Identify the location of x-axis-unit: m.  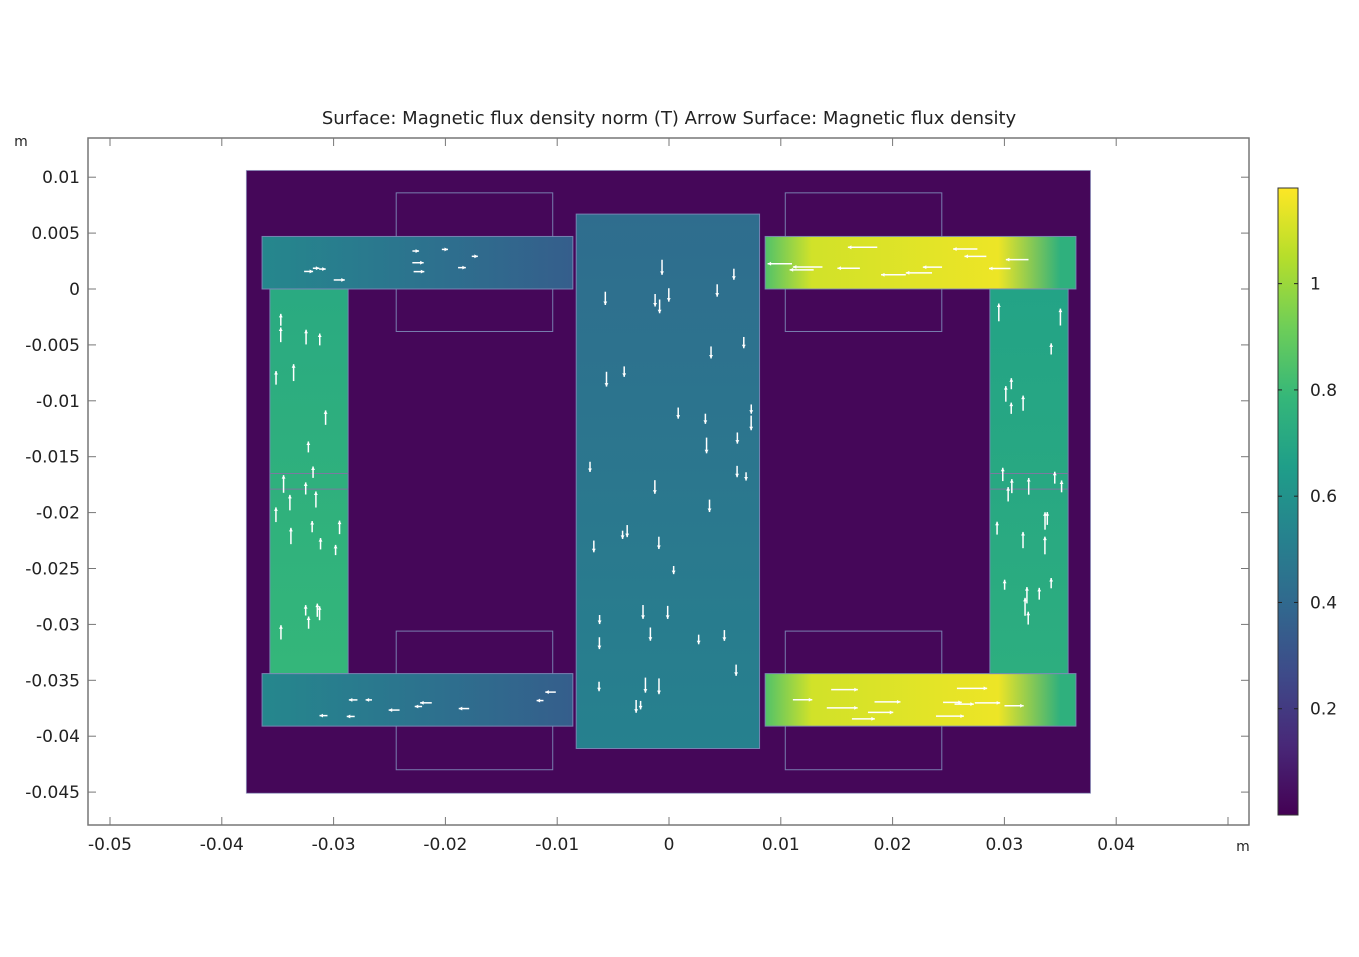
(1243, 847).